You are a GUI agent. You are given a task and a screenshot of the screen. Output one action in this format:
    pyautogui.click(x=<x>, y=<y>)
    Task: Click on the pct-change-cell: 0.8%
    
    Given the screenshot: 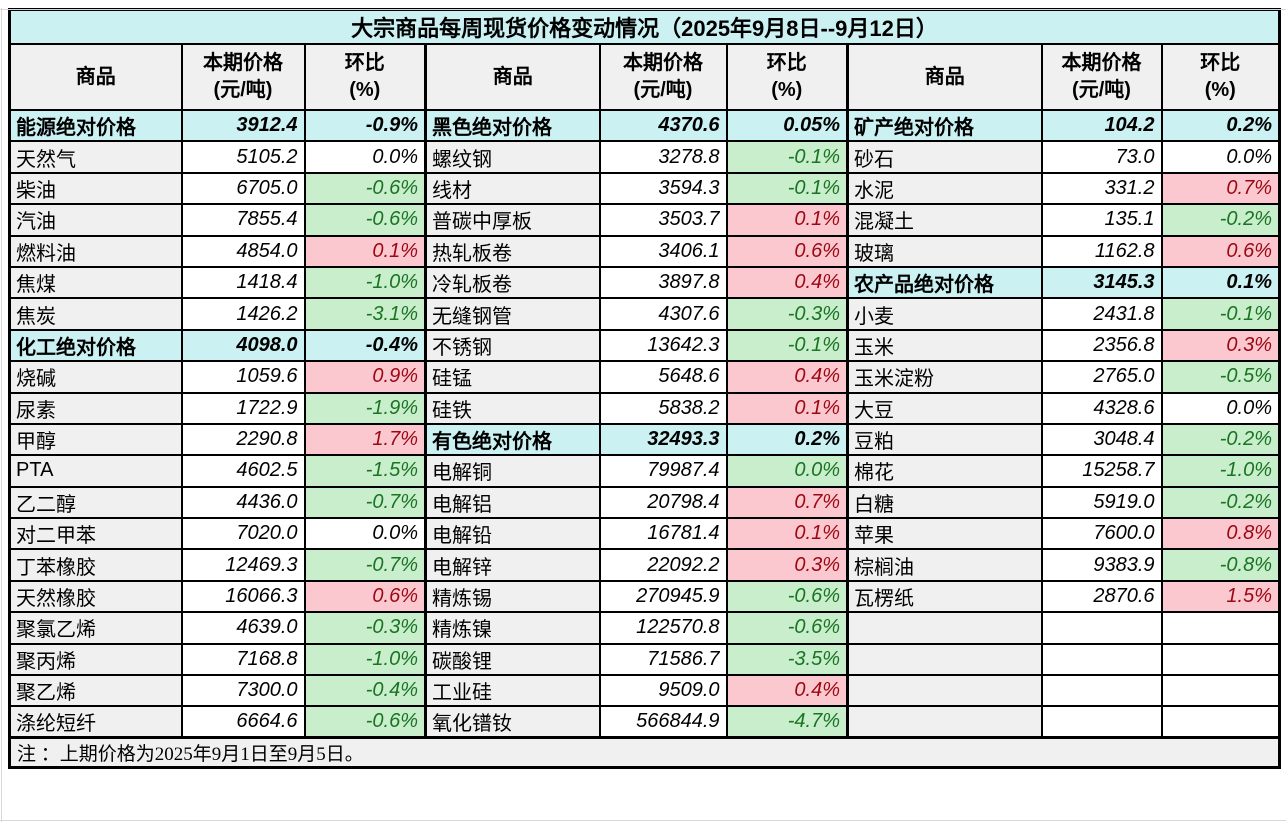 What is the action you would take?
    pyautogui.click(x=1220, y=534)
    